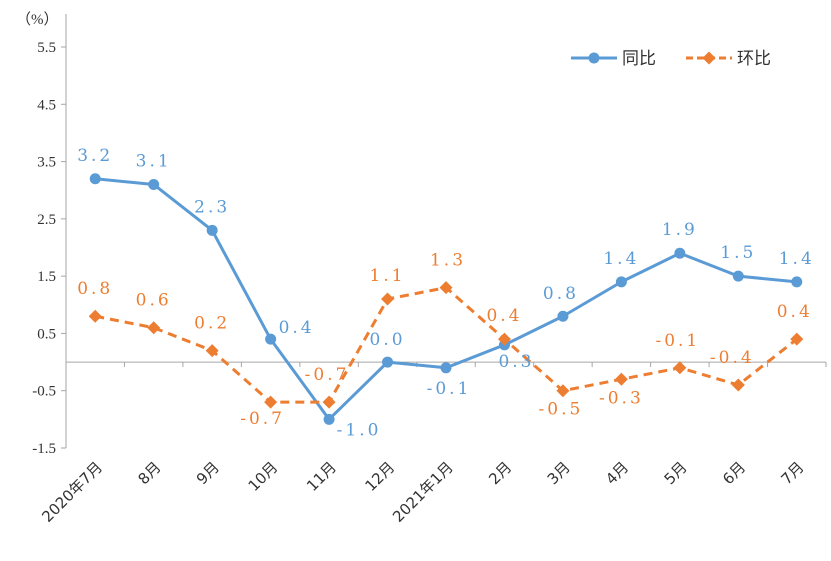  I want to click on x-tick-label: 8月, so click(149, 473).